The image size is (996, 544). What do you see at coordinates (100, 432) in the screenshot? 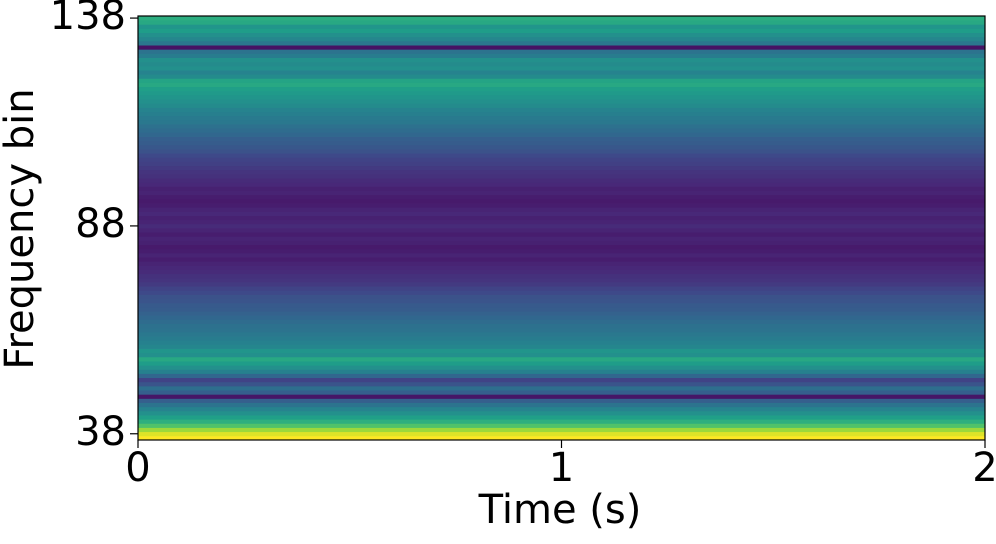
I see `y-tick-label: 38` at bounding box center [100, 432].